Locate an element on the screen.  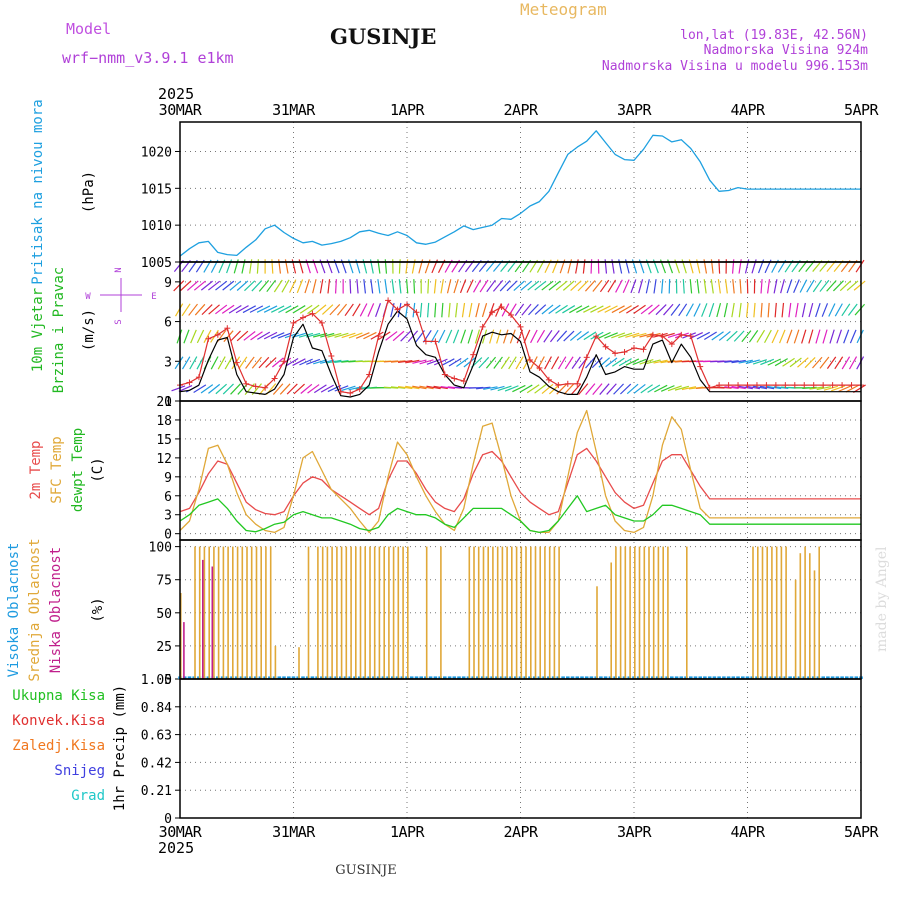
pressure-ytick-3: 1020 is located at coordinates (156, 152).